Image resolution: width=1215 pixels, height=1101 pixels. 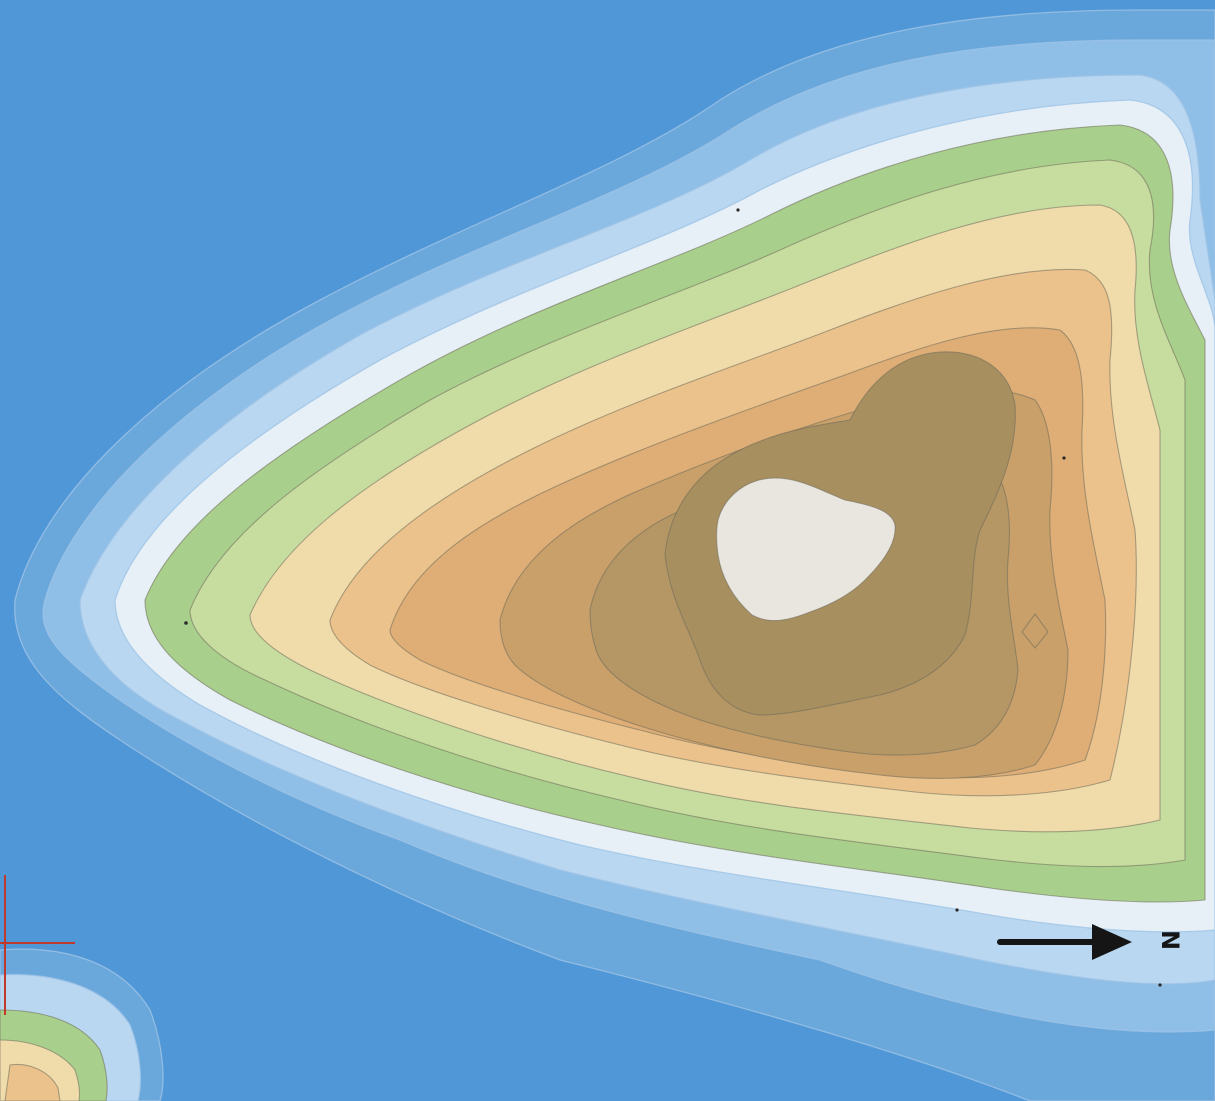 What do you see at coordinates (805, 549) in the screenshot?
I see `summit` at bounding box center [805, 549].